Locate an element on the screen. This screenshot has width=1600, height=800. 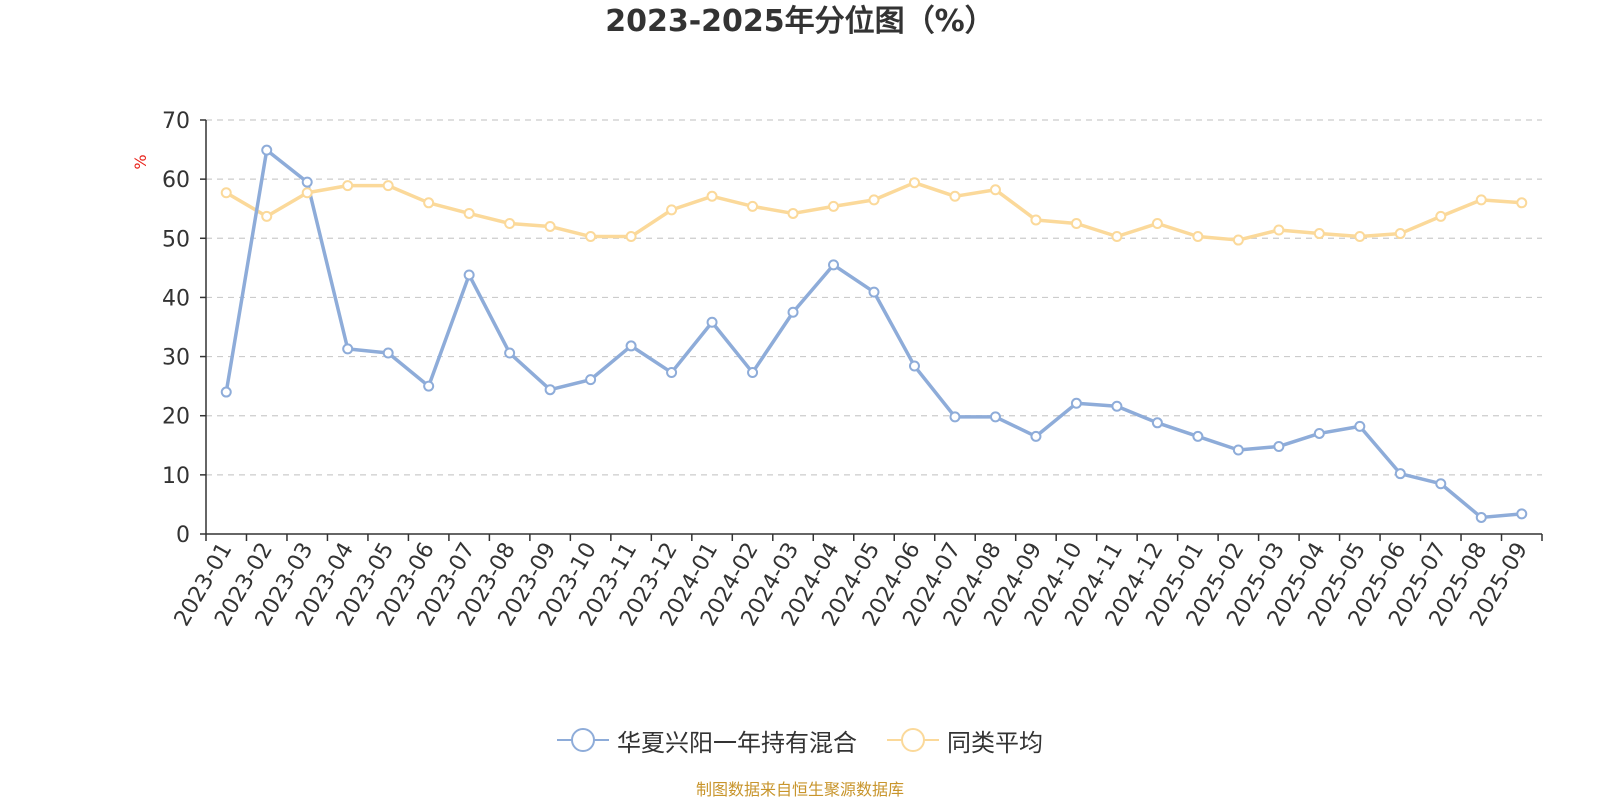
source-note: 制图数据来自恒生聚源数据库 is located at coordinates (799, 789).